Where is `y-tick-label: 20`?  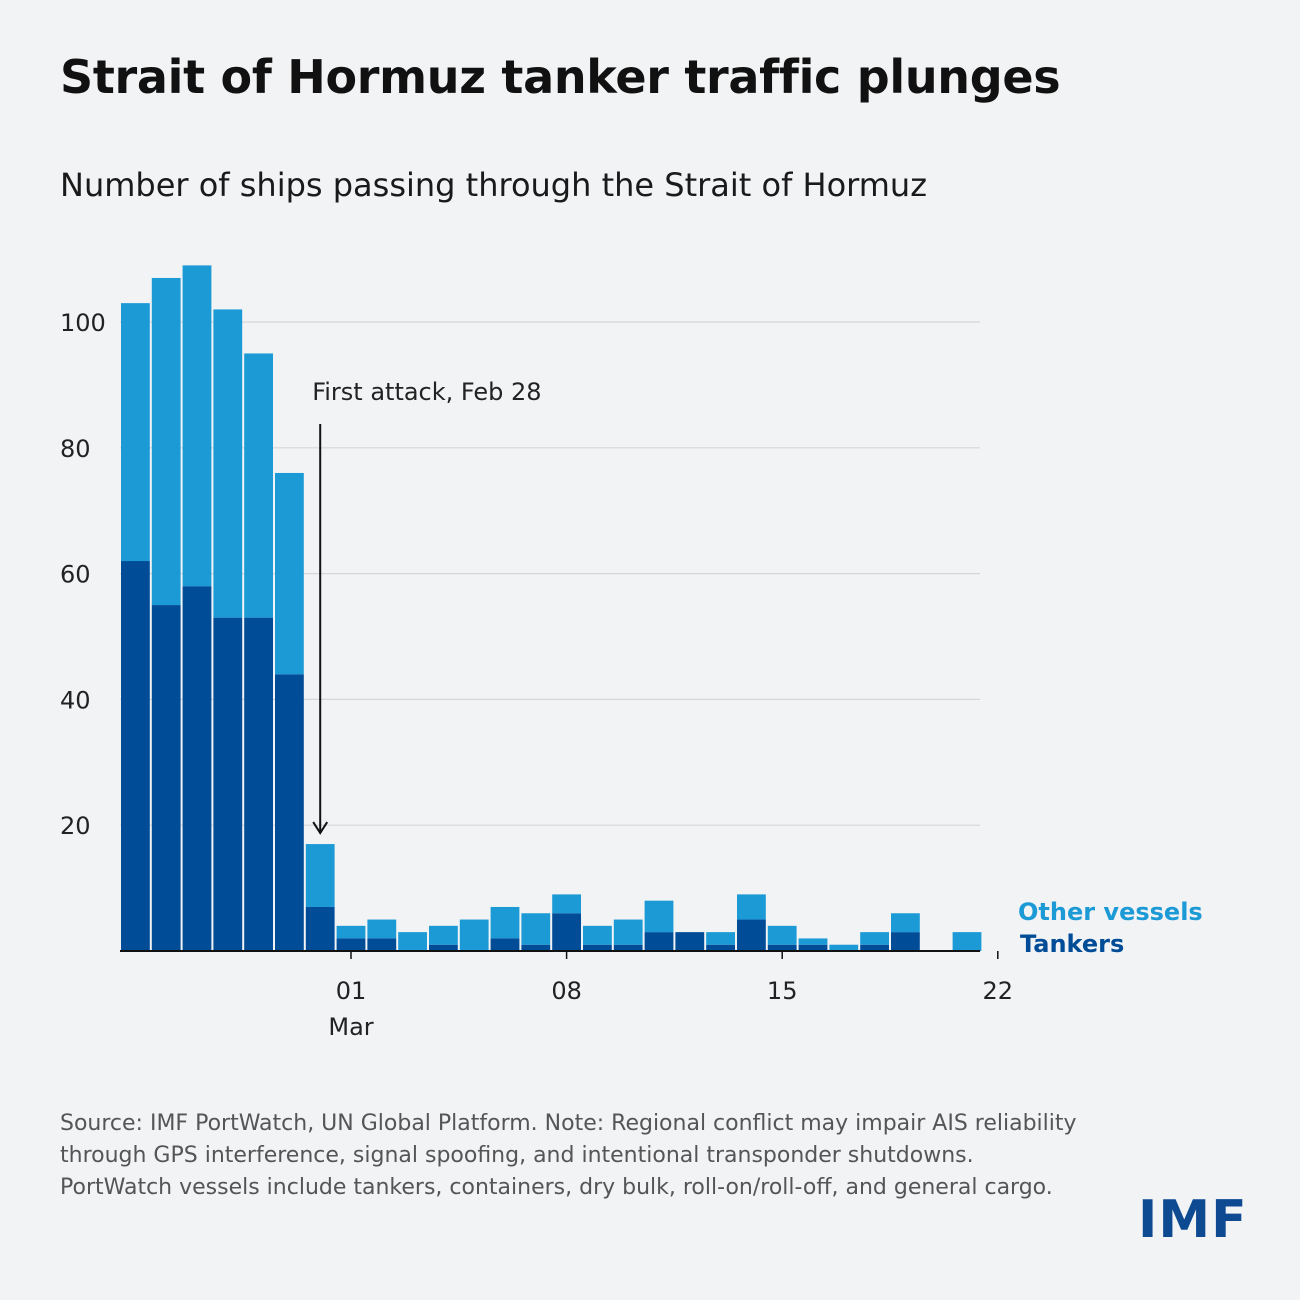
y-tick-label: 20 is located at coordinates (75, 826).